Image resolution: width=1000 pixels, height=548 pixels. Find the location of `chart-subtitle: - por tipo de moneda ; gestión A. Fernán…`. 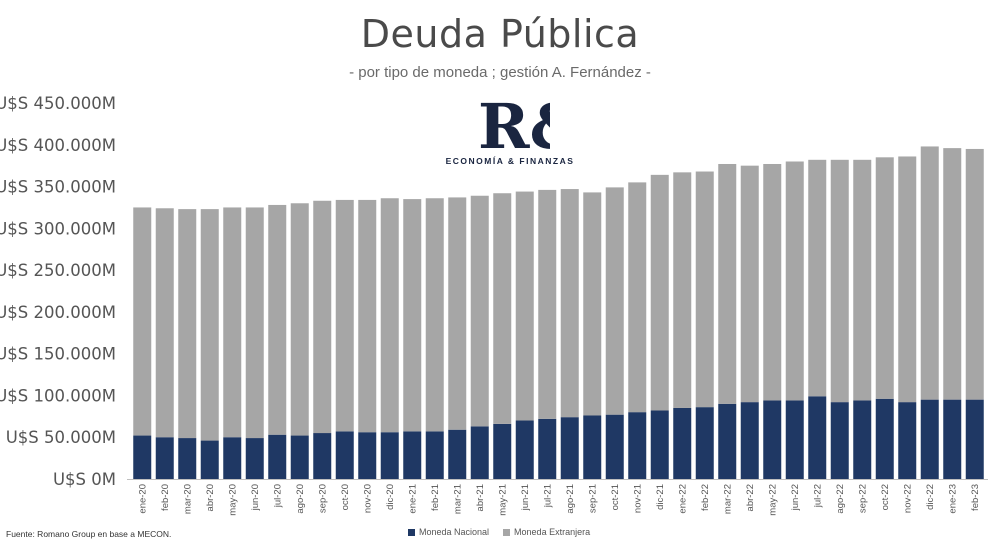

chart-subtitle: - por tipo de moneda ; gestión A. Fernán… is located at coordinates (500, 72).